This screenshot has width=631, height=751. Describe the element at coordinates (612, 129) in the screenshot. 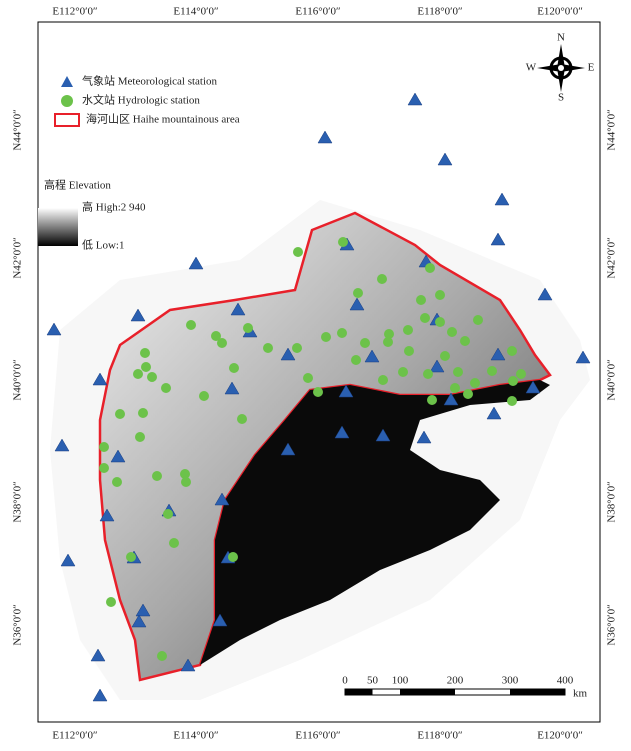

I see `latitude-label: N44°0′0″` at that location.